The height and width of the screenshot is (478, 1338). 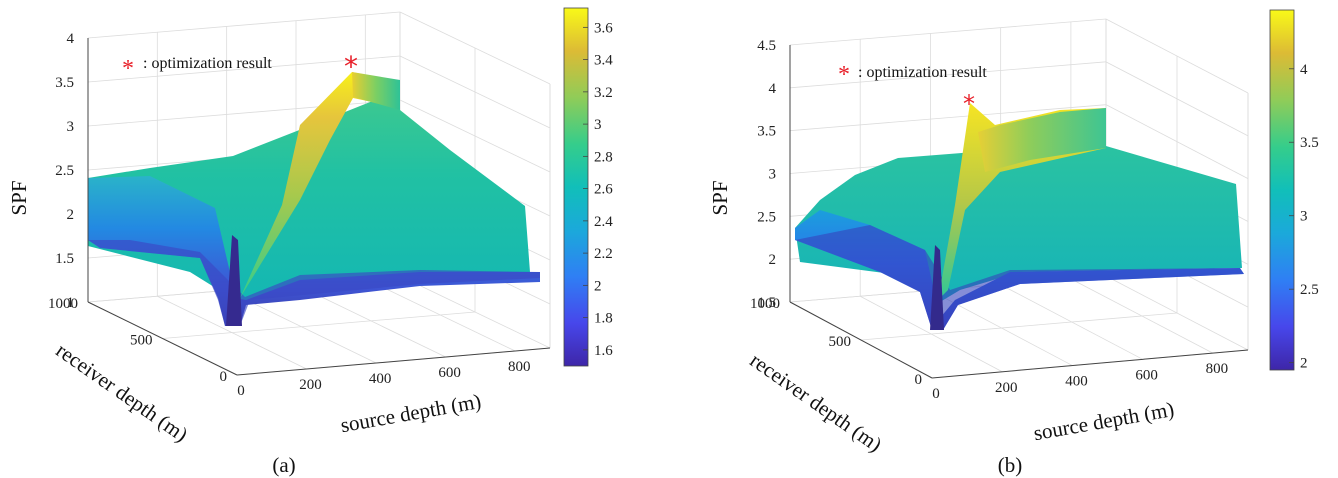 What do you see at coordinates (71, 303) in the screenshot?
I see `z-tick-label: 1` at bounding box center [71, 303].